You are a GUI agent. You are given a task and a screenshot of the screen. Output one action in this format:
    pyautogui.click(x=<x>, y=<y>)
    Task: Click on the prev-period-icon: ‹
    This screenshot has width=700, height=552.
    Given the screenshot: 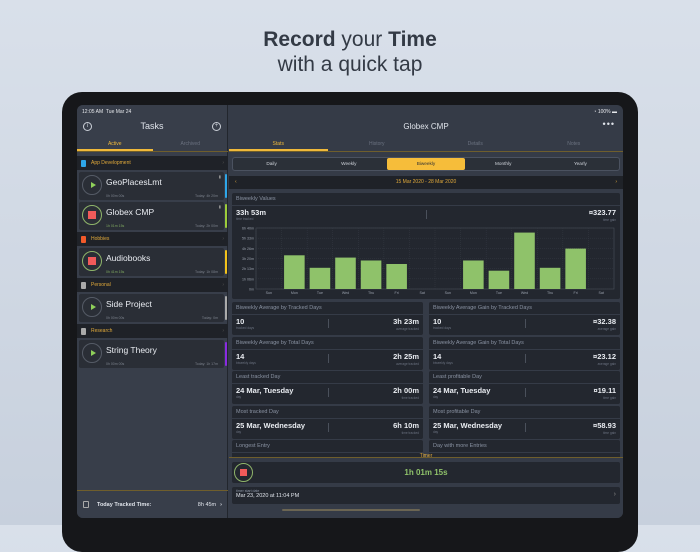 What is the action you would take?
    pyautogui.click(x=236, y=182)
    